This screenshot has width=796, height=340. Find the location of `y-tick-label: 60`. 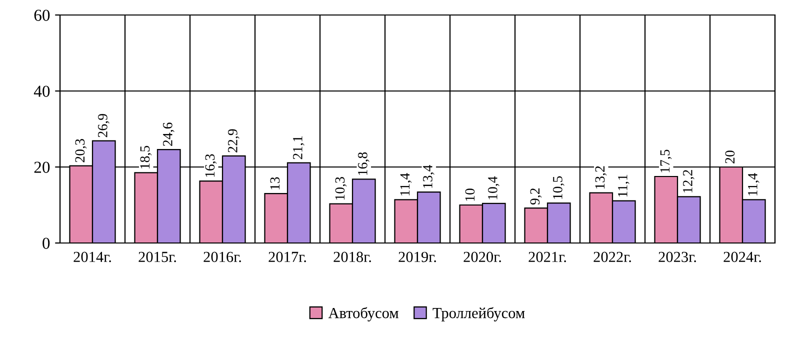

y-tick-label: 60 is located at coordinates (42, 15).